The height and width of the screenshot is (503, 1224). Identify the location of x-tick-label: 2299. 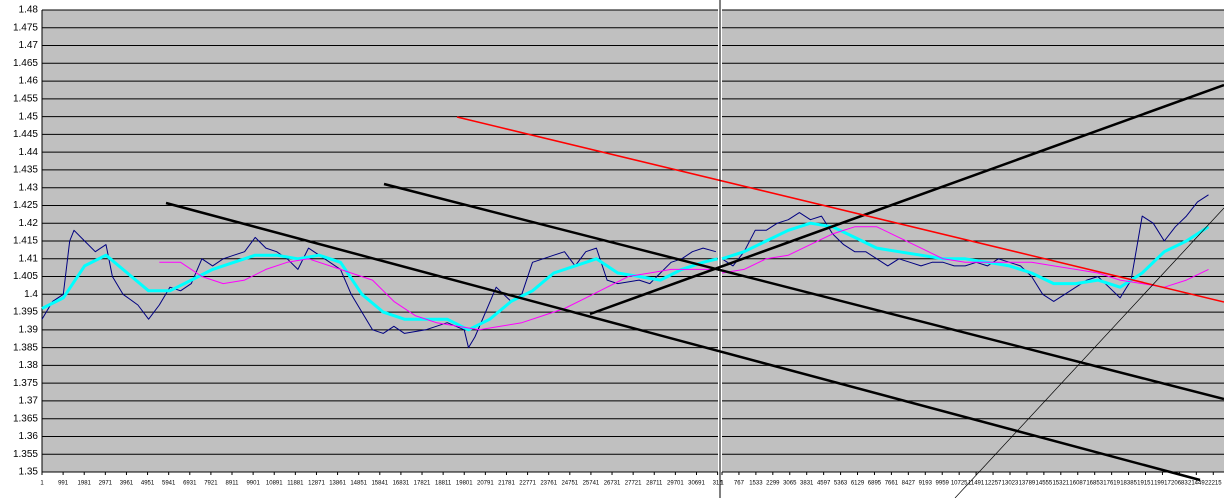
(773, 484).